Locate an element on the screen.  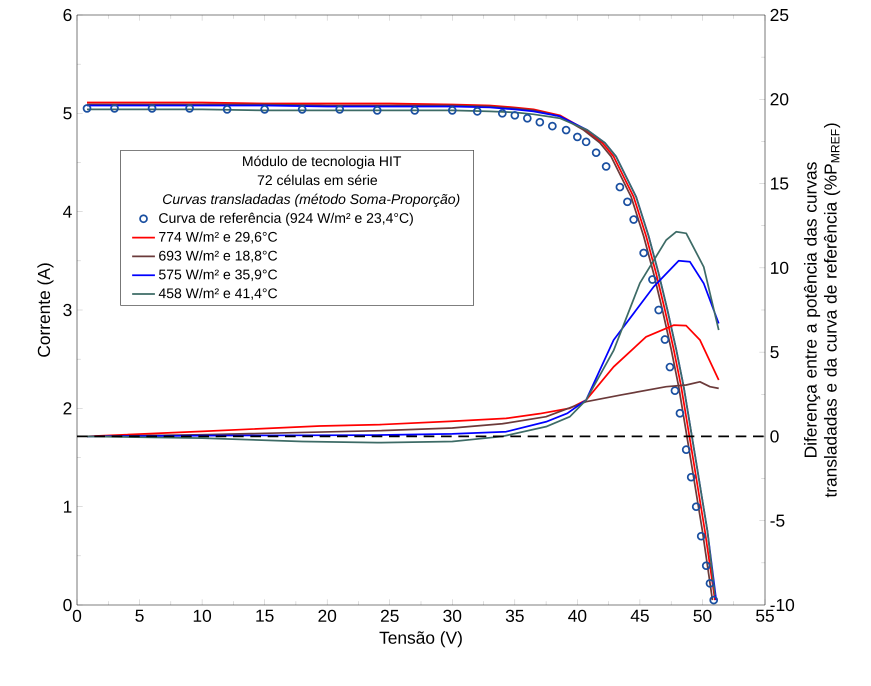
y2-tick-label: -5 is located at coordinates (777, 520).